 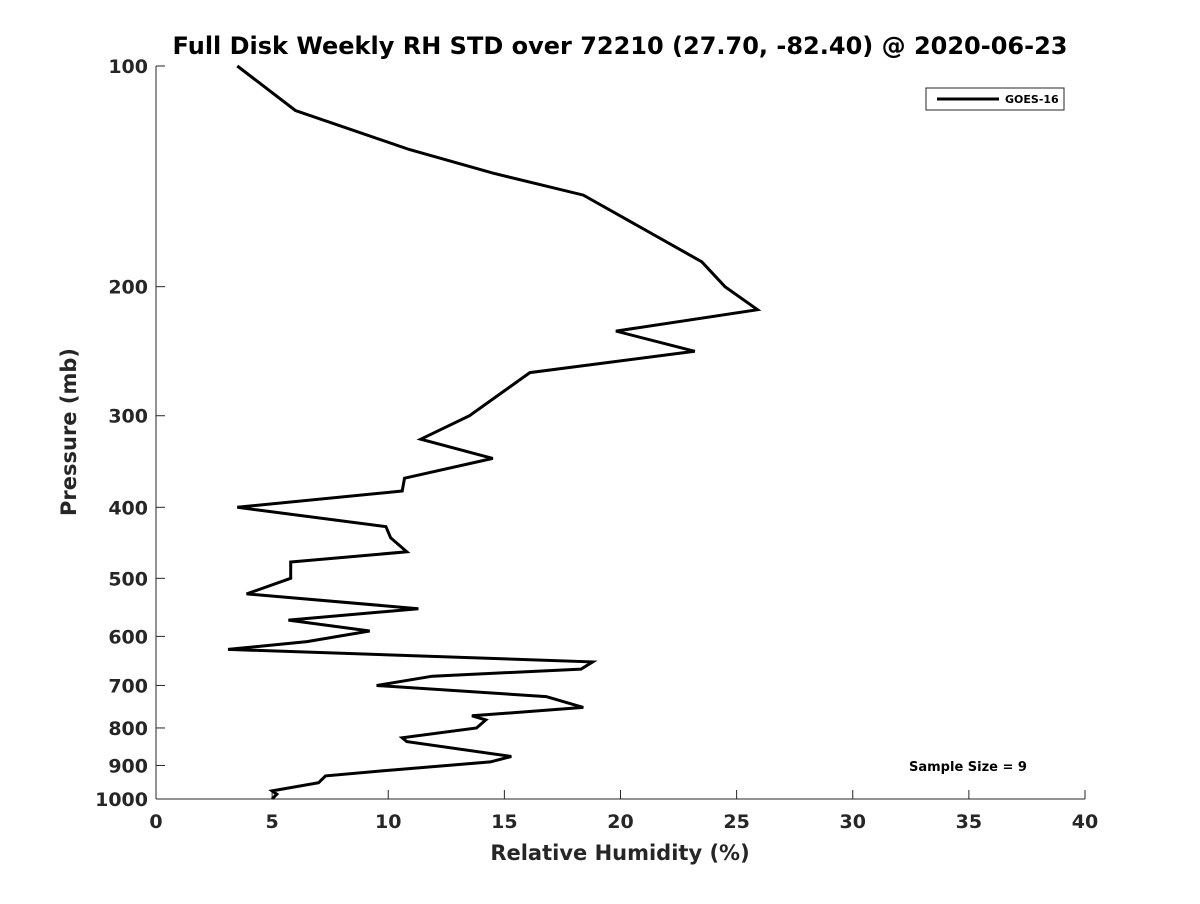 What do you see at coordinates (128, 686) in the screenshot?
I see `y-tick-label-700: 700` at bounding box center [128, 686].